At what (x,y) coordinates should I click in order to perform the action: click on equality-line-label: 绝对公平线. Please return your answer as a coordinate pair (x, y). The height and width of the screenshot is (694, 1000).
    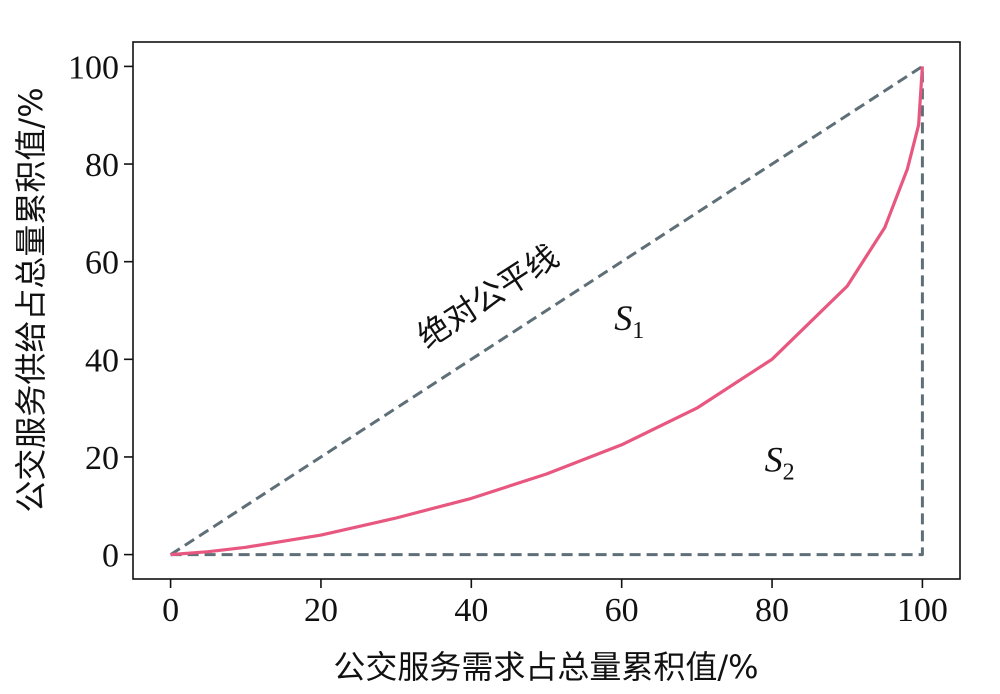
    Looking at the image, I should click on (487, 296).